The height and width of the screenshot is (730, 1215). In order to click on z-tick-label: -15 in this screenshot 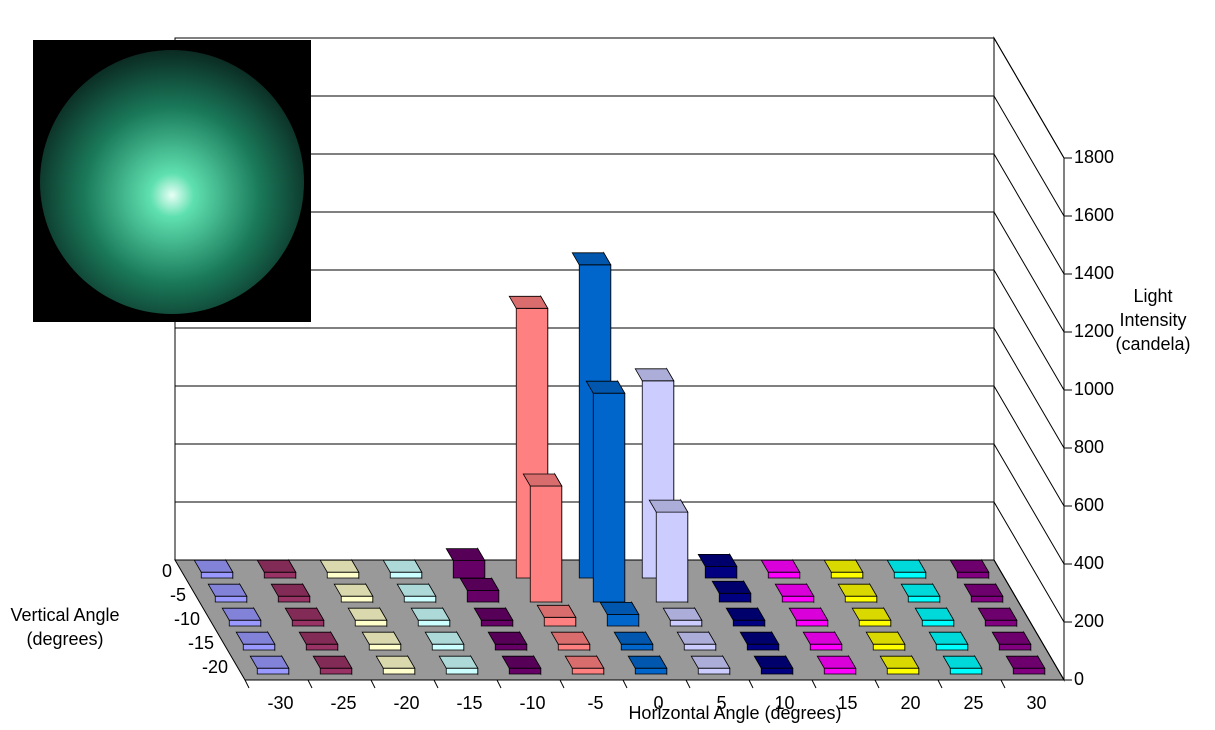, I will do `click(201, 643)`.